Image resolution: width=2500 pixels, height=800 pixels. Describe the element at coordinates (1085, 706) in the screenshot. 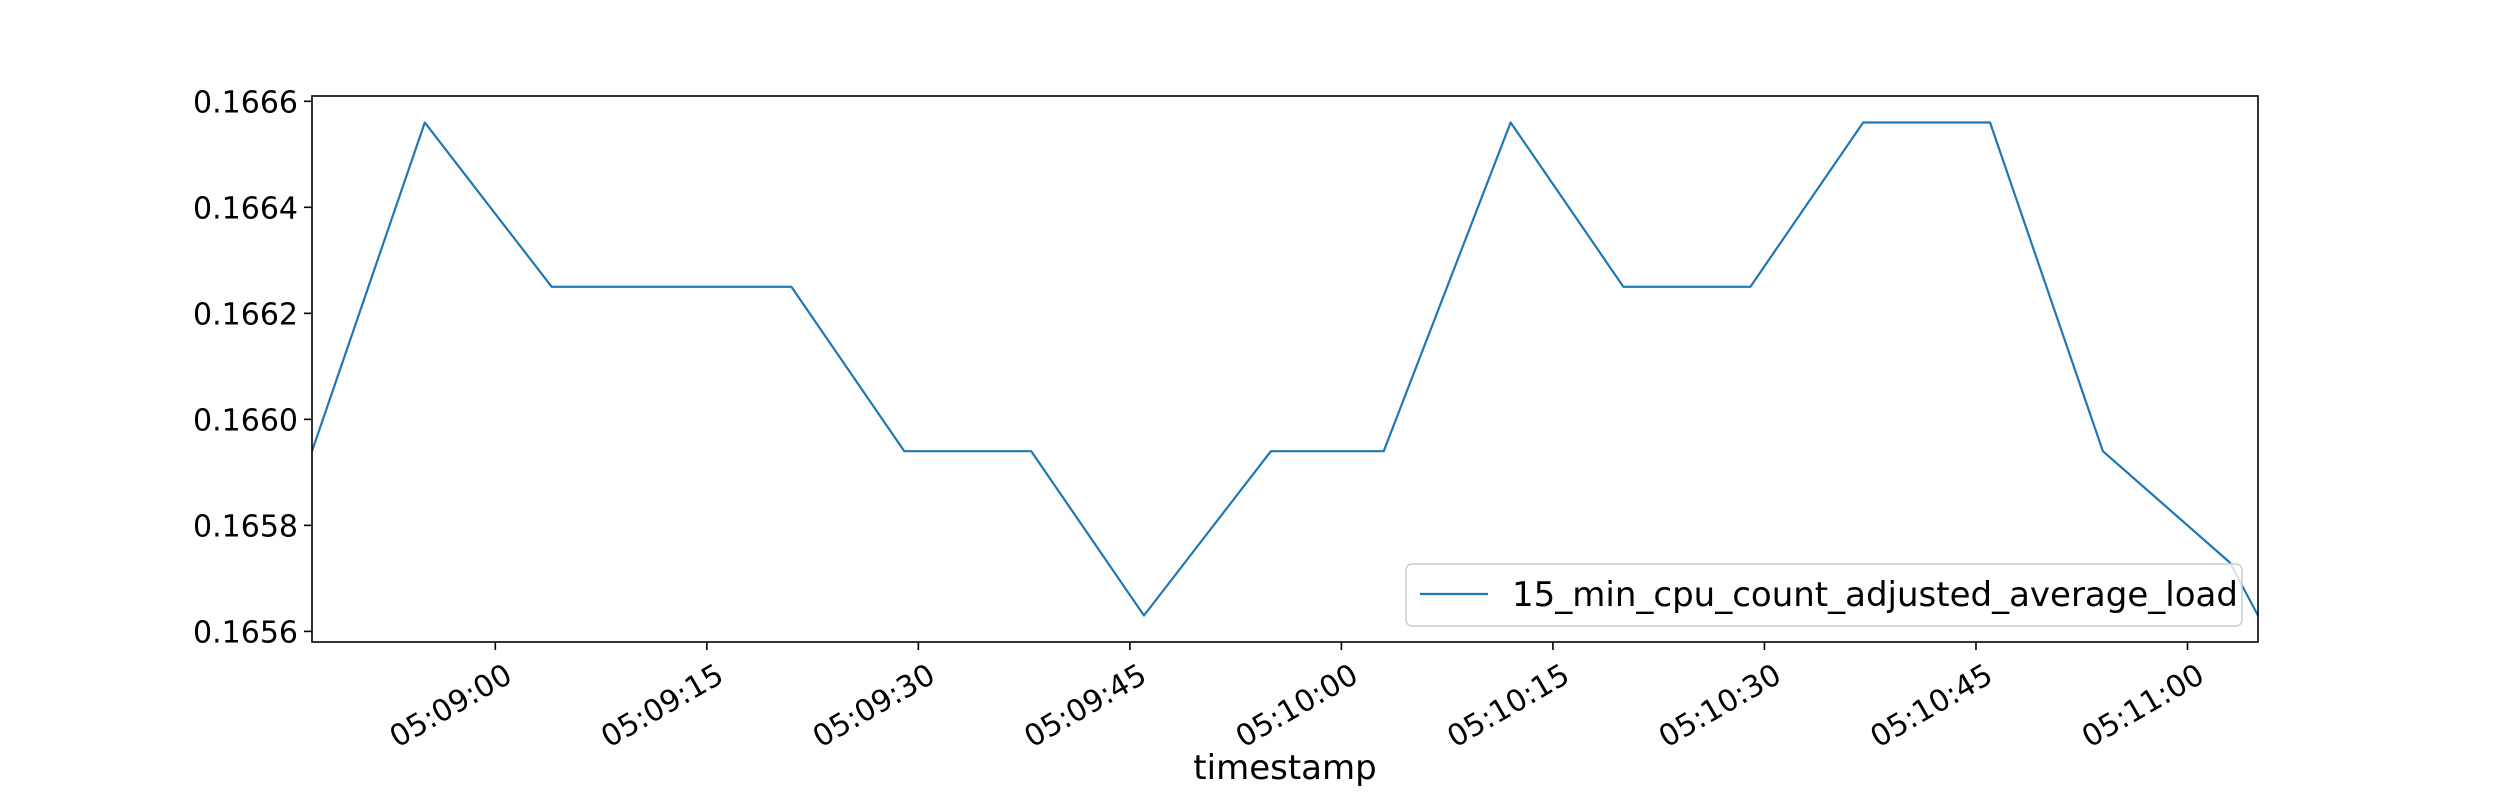

I see `x-tick-label: 05:09:45` at that location.